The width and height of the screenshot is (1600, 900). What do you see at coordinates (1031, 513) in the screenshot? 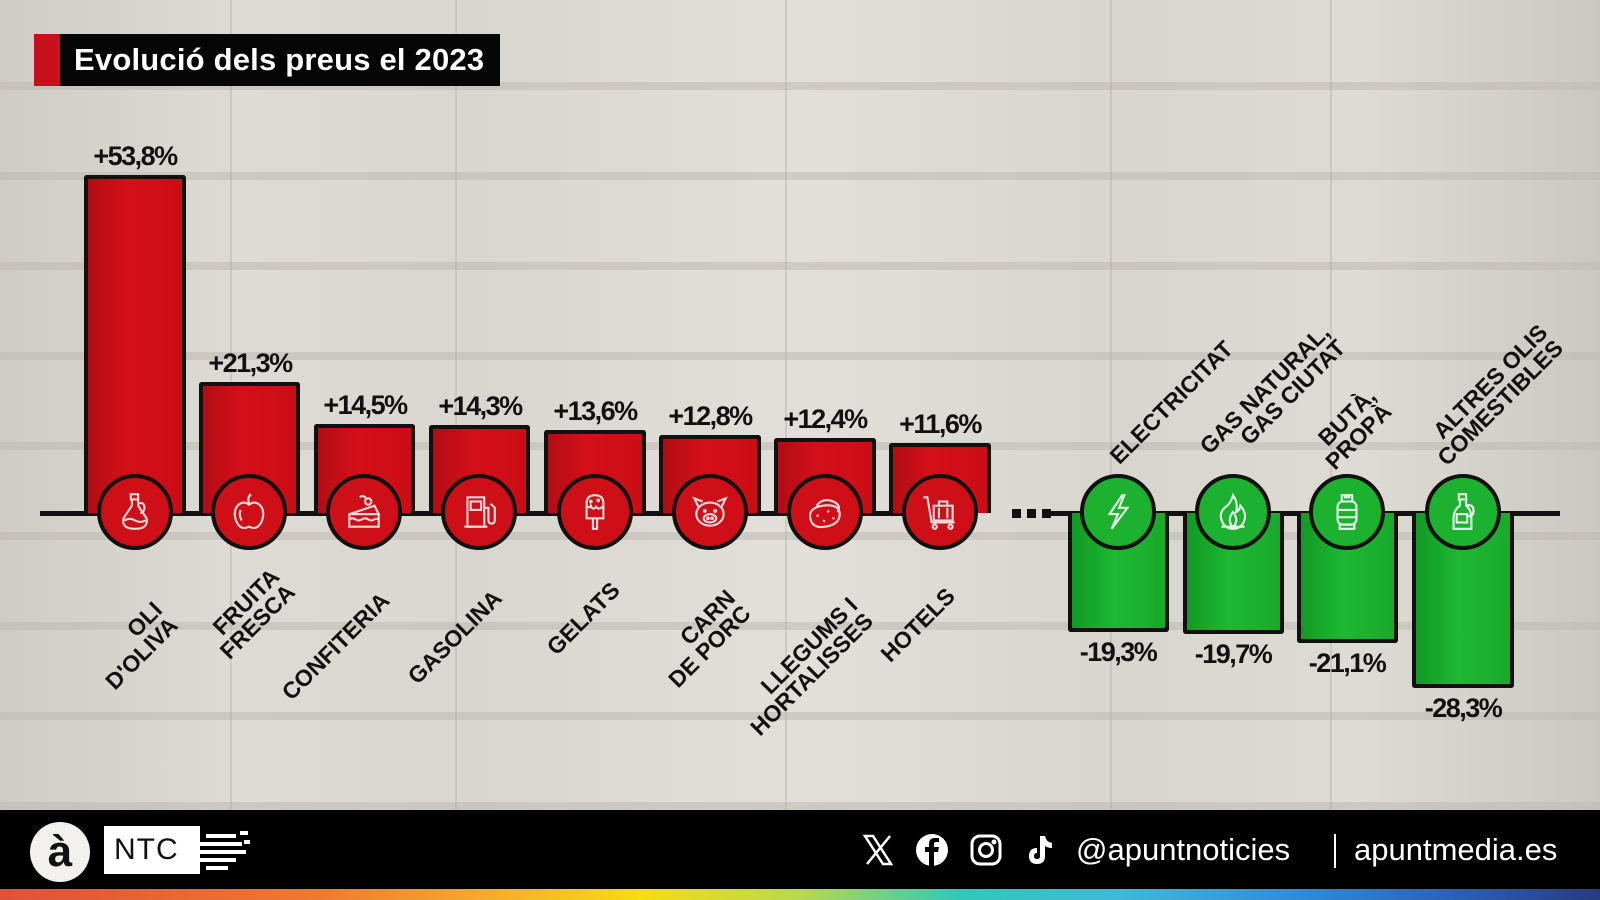
I see `axis-break-dots` at bounding box center [1031, 513].